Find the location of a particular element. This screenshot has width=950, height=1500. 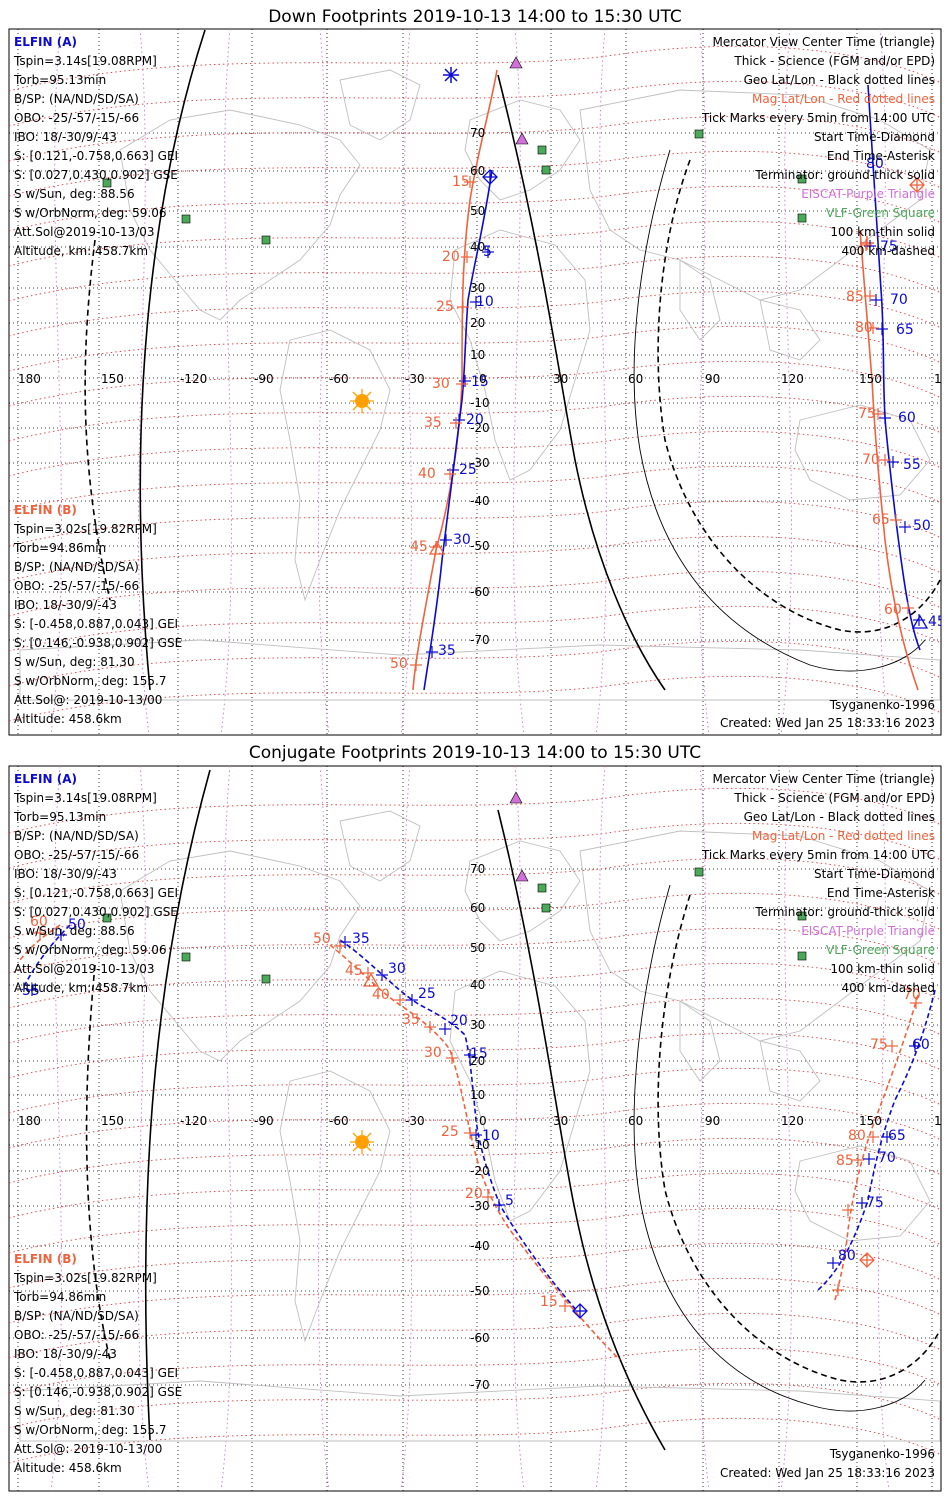

legend-entry: Terminator: ground-thick solid is located at coordinates (844, 912).